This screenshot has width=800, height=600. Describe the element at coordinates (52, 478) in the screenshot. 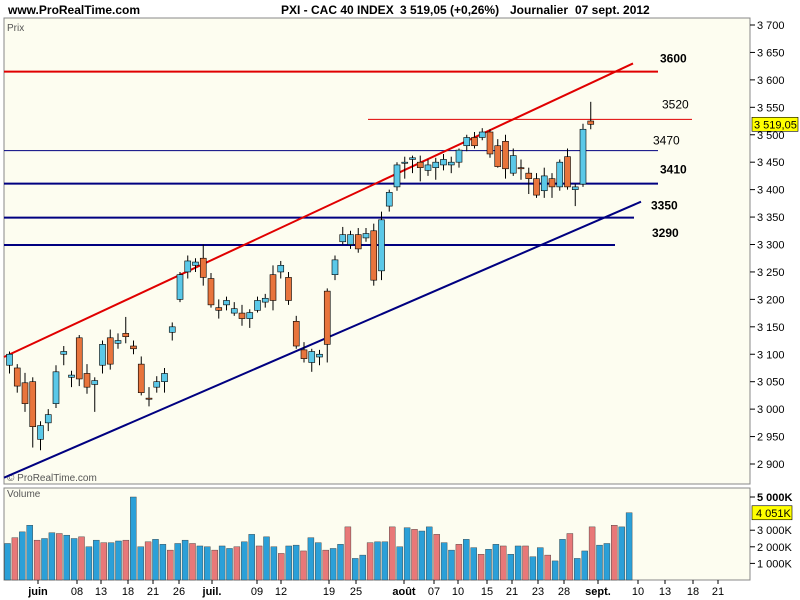

I see `copyright-text: © ProRealTime.com` at that location.